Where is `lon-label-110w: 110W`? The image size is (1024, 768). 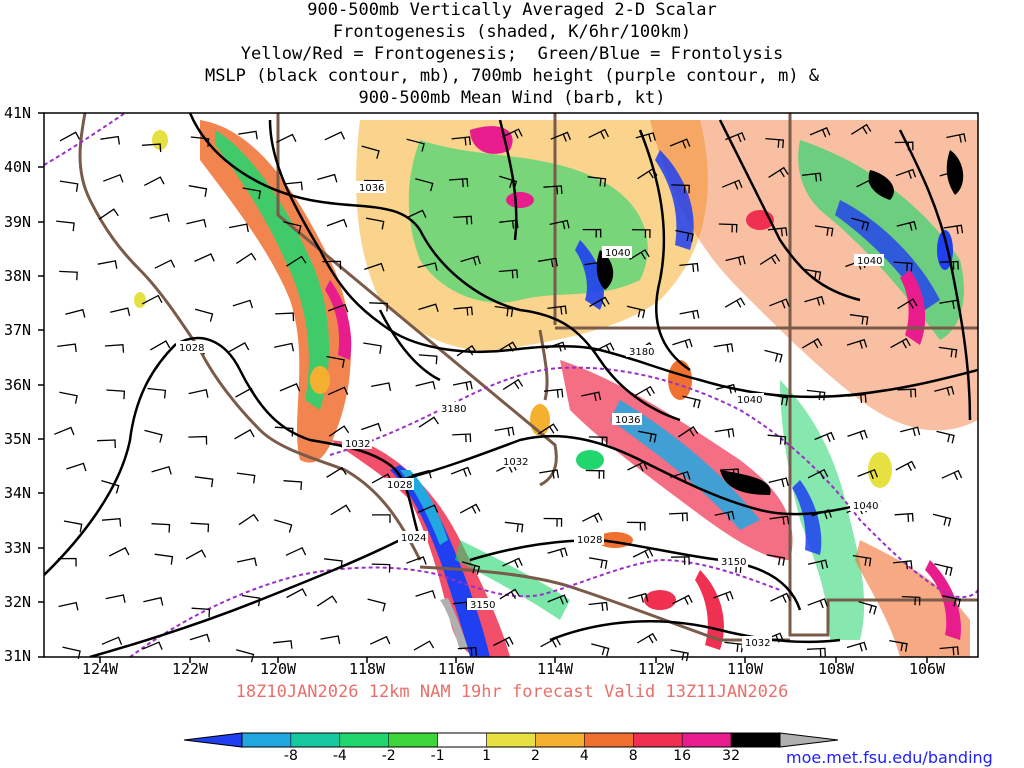
lon-label-110w: 110W is located at coordinates (745, 669).